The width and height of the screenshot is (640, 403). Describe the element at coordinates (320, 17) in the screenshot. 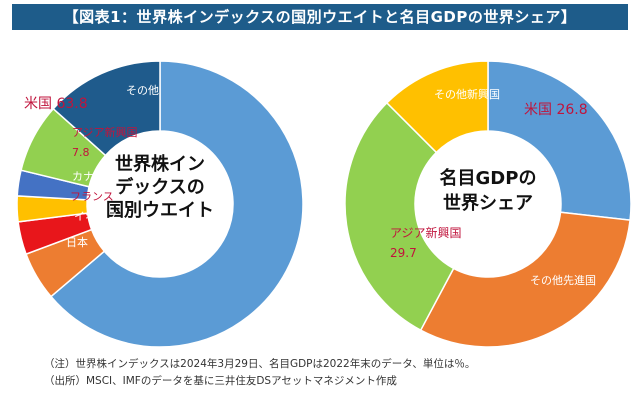

I see `chart-title-bar: 【図表1：世界株インデックスの国別ウエイトと名目GDPの世界シェア】` at that location.